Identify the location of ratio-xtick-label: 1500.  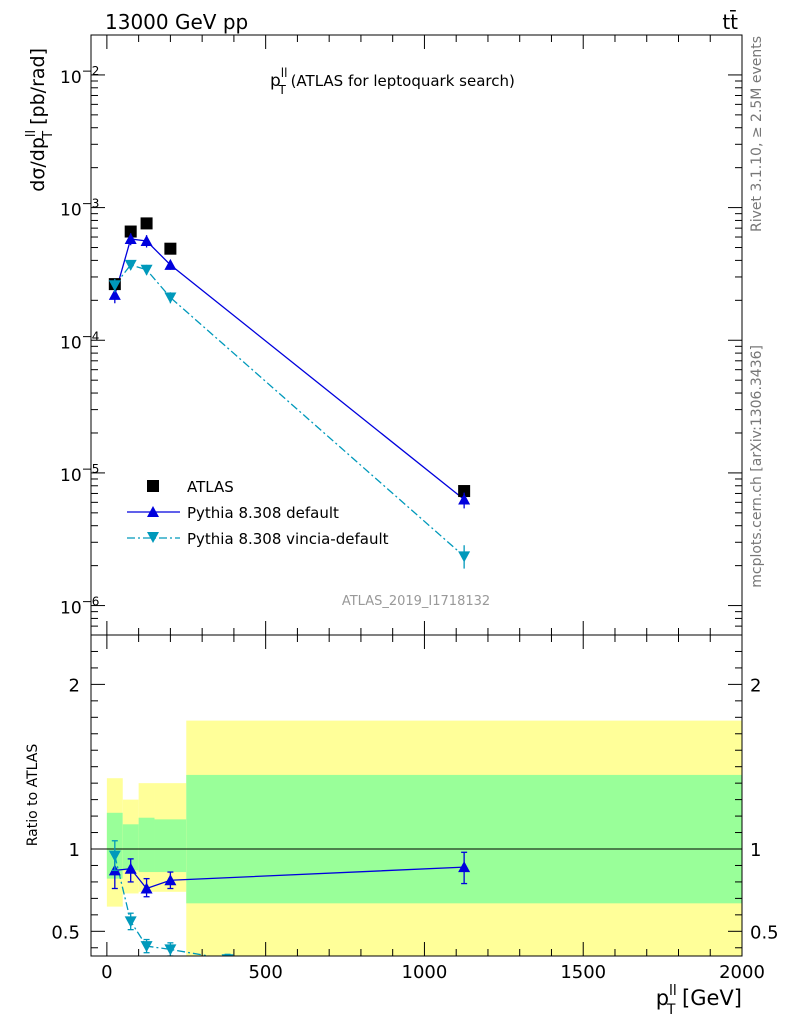
(583, 972).